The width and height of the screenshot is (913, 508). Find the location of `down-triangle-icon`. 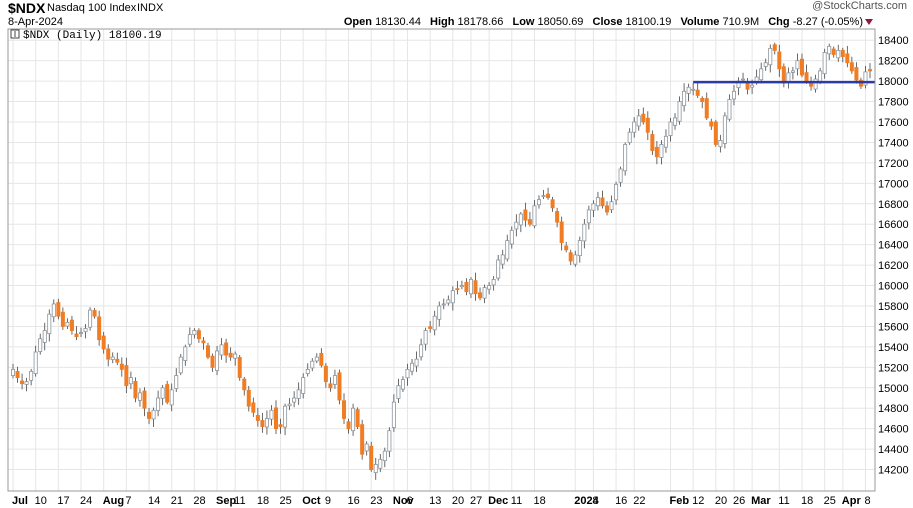

down-triangle-icon is located at coordinates (869, 22).